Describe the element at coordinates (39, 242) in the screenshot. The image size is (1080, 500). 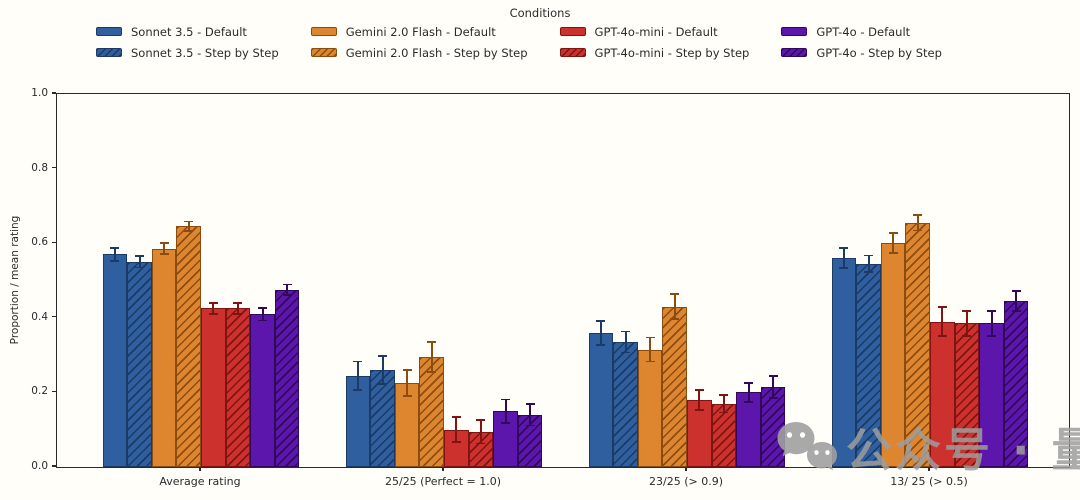
I see `y-tick-label: 0.6` at that location.